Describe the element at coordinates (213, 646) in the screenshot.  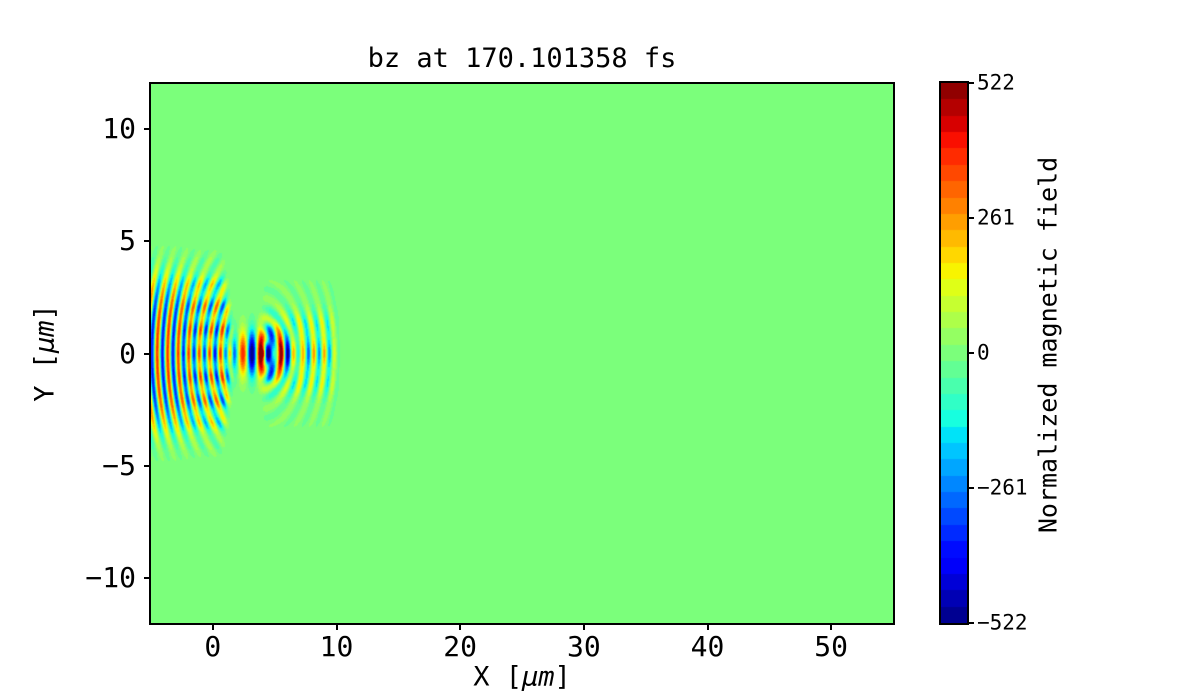
I see `x-tick-label: 0` at that location.